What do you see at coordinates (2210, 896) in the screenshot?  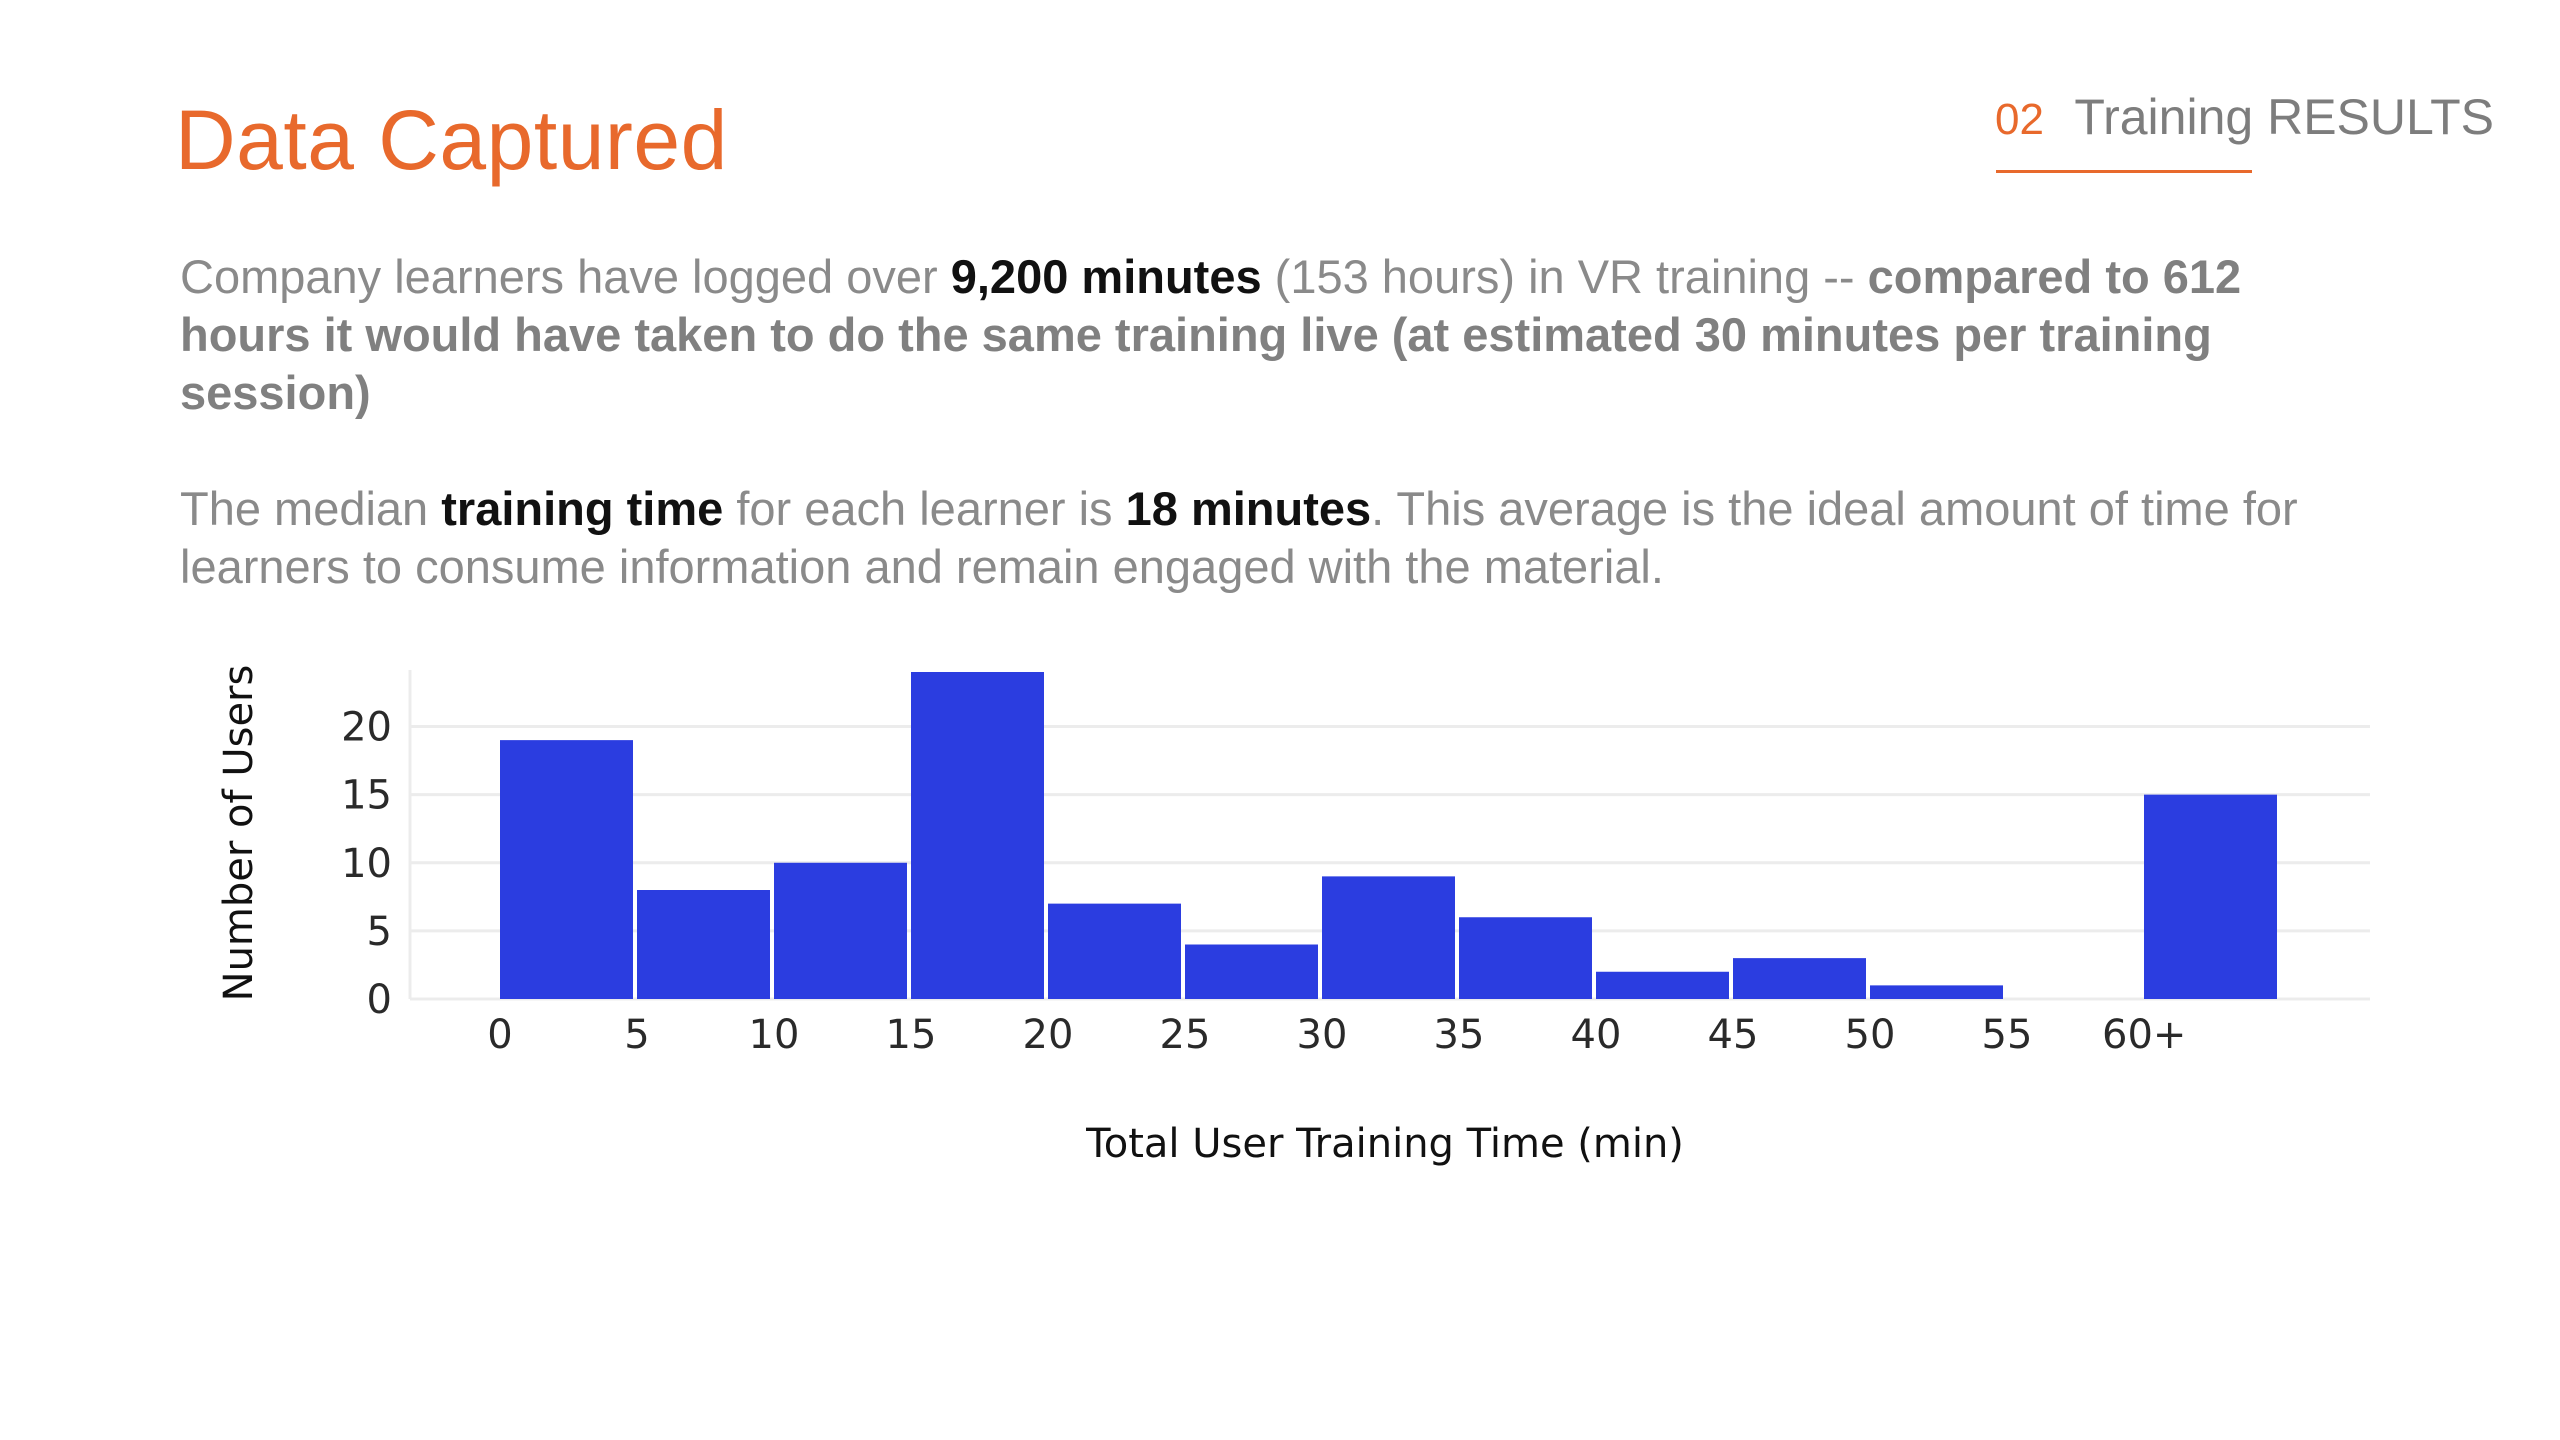 I see `bar-60+` at bounding box center [2210, 896].